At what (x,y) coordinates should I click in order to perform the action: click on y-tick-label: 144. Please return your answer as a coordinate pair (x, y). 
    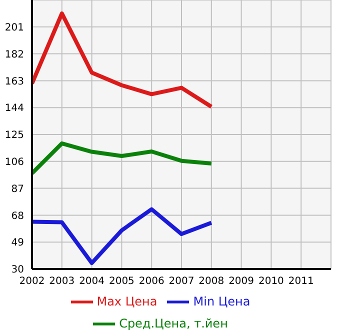
    Looking at the image, I should click on (14, 108).